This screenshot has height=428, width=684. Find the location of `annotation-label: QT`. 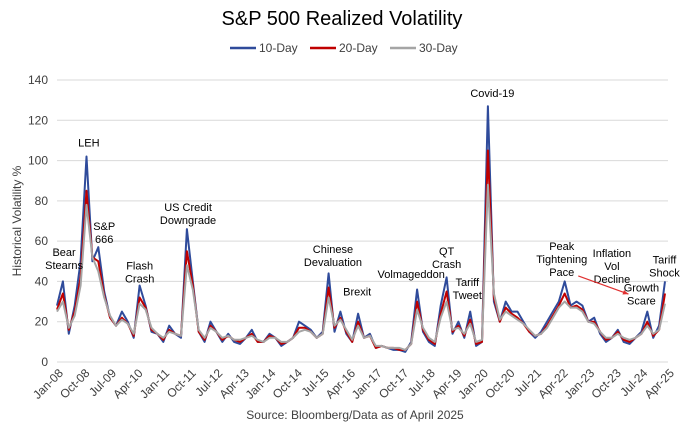

annotation-label: QT is located at coordinates (447, 252).